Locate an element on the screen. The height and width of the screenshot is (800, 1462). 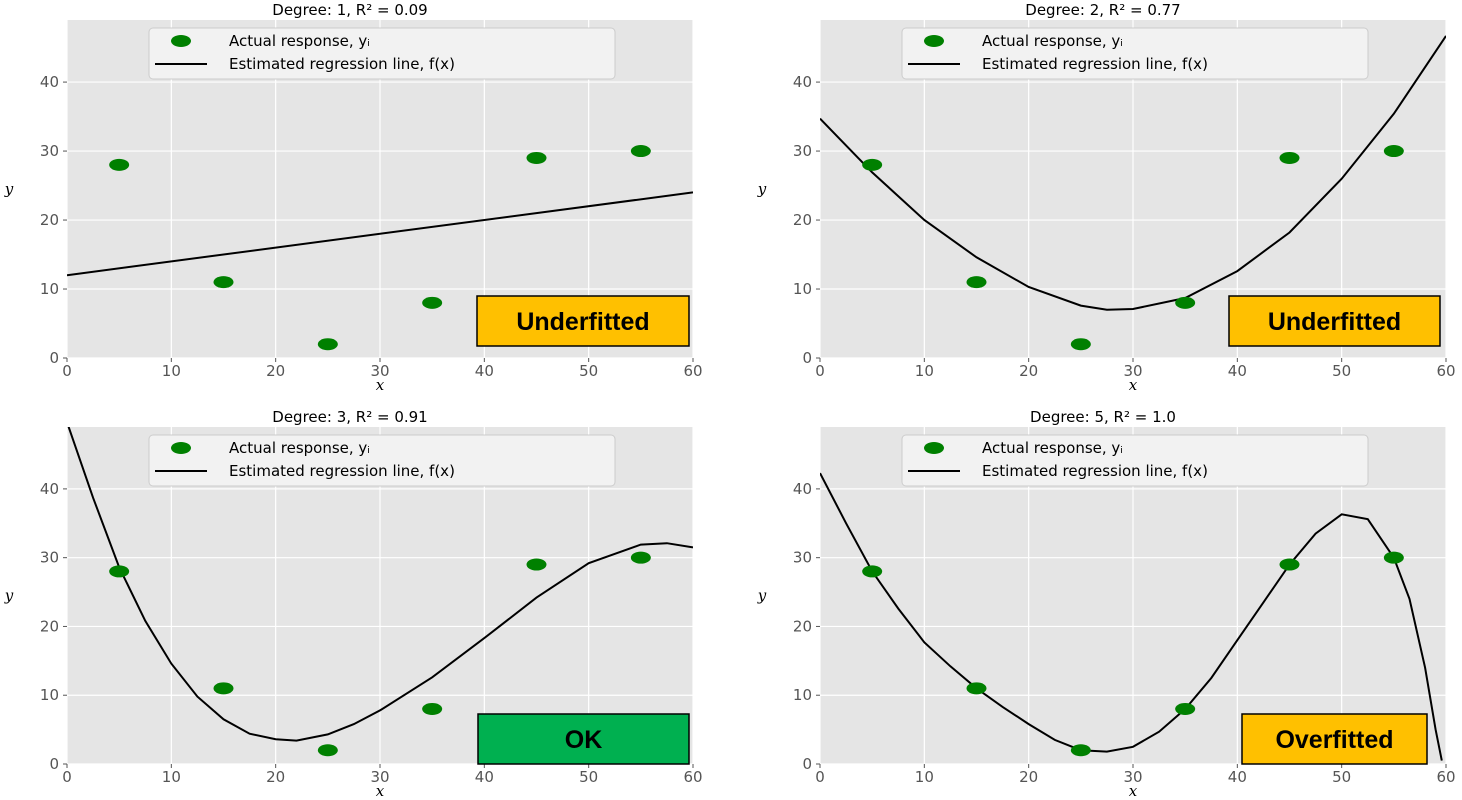
fit-badge-label: Underfitted is located at coordinates (1334, 322).